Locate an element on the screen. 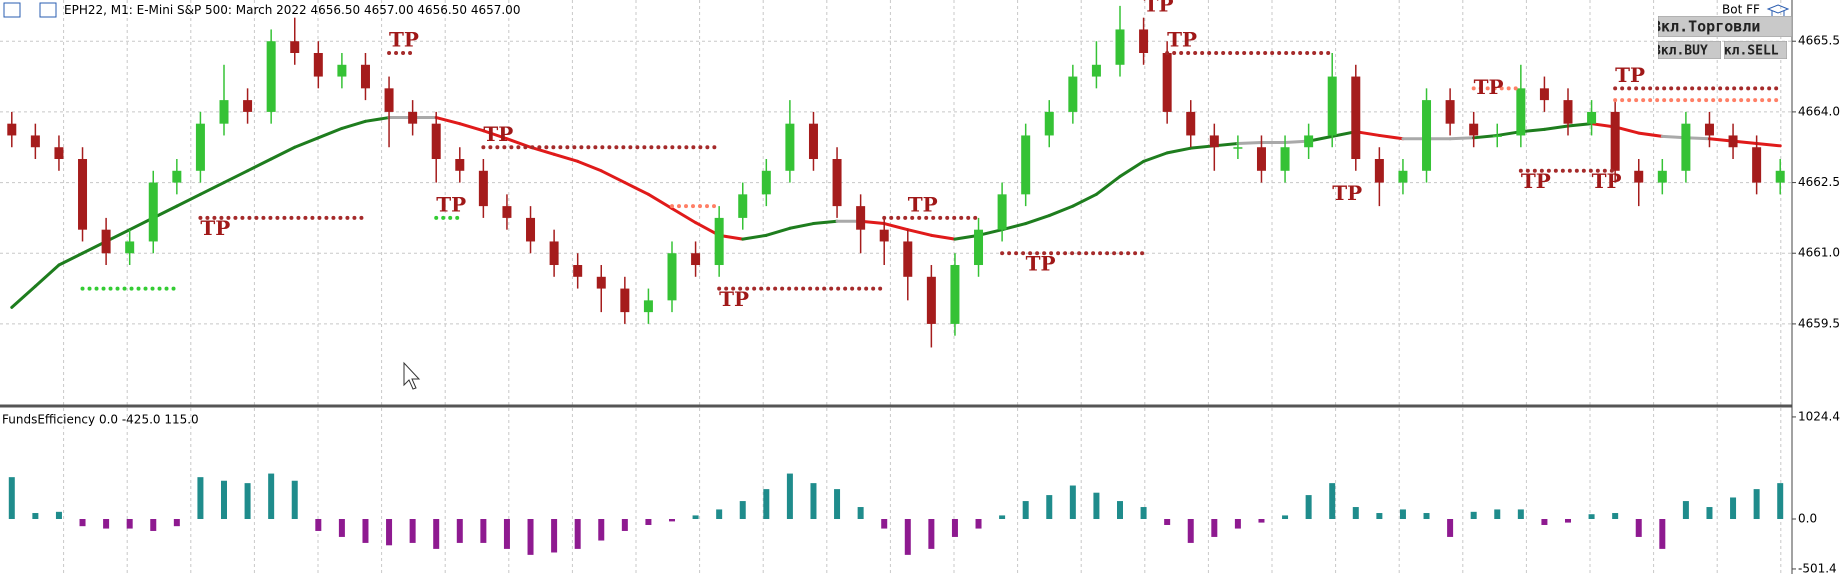  button-label: Вкл.SELL is located at coordinates (1747, 51).